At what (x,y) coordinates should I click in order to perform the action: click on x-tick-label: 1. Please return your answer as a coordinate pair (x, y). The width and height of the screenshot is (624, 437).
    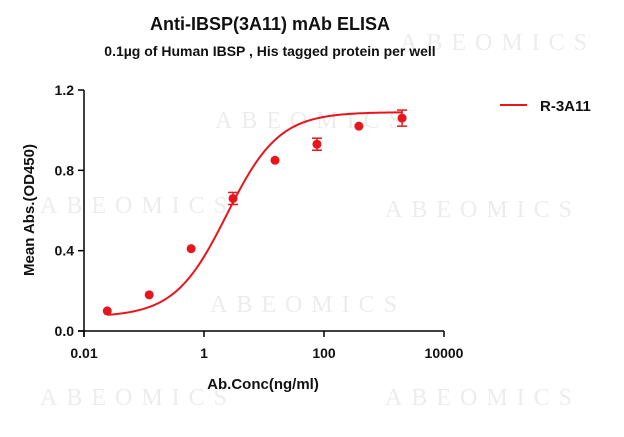
    Looking at the image, I should click on (204, 353).